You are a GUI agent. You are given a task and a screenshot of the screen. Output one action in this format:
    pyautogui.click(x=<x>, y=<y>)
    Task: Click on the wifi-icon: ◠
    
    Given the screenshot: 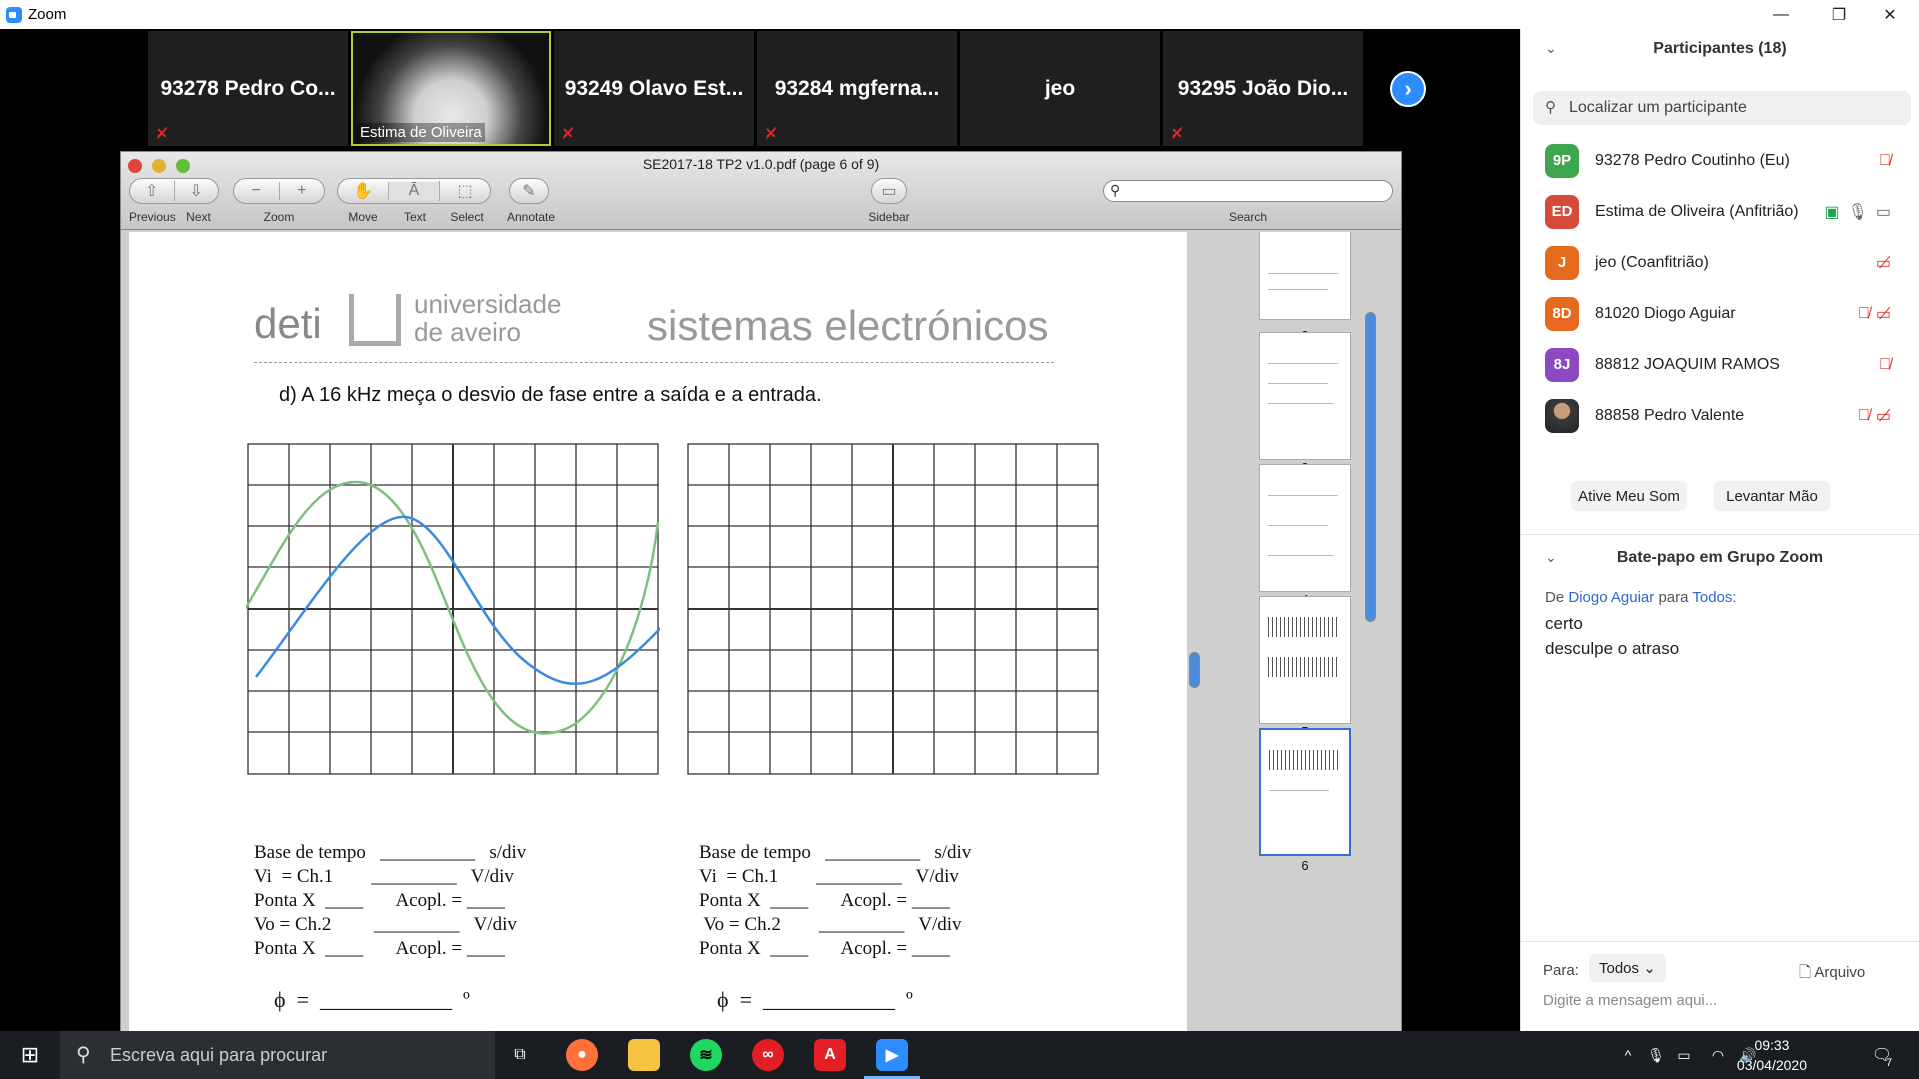 What is the action you would take?
    pyautogui.click(x=1718, y=1054)
    